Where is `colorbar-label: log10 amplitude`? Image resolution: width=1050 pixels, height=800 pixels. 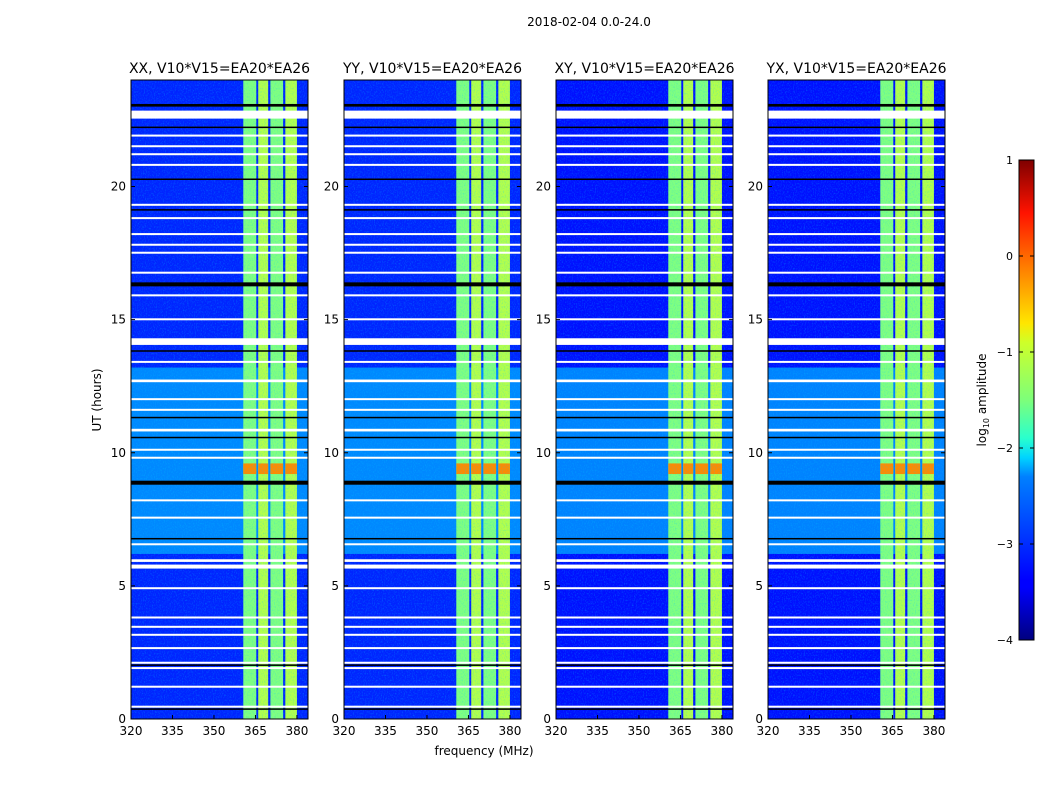 colorbar-label: log10 amplitude is located at coordinates (983, 400).